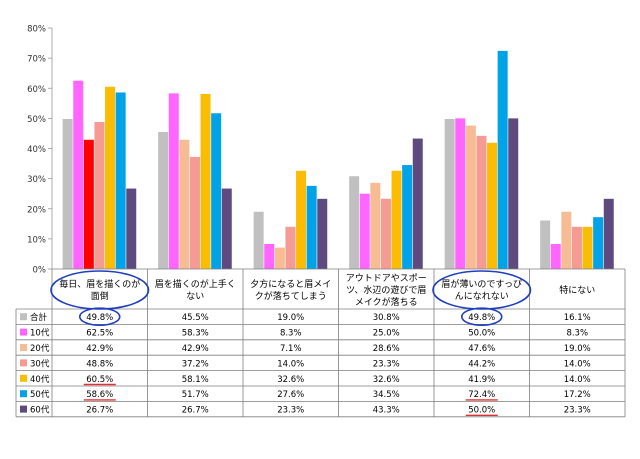 This screenshot has height=459, width=640. I want to click on data-label: 43.3%, so click(386, 411).